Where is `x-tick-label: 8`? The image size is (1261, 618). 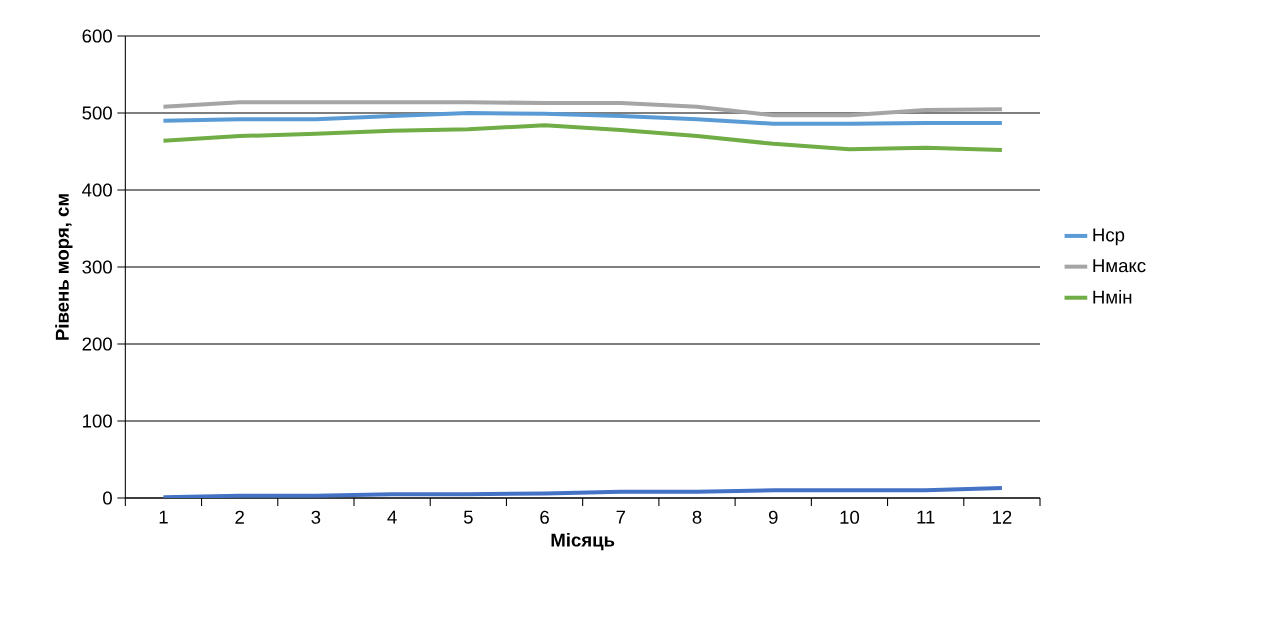
x-tick-label: 8 is located at coordinates (697, 517).